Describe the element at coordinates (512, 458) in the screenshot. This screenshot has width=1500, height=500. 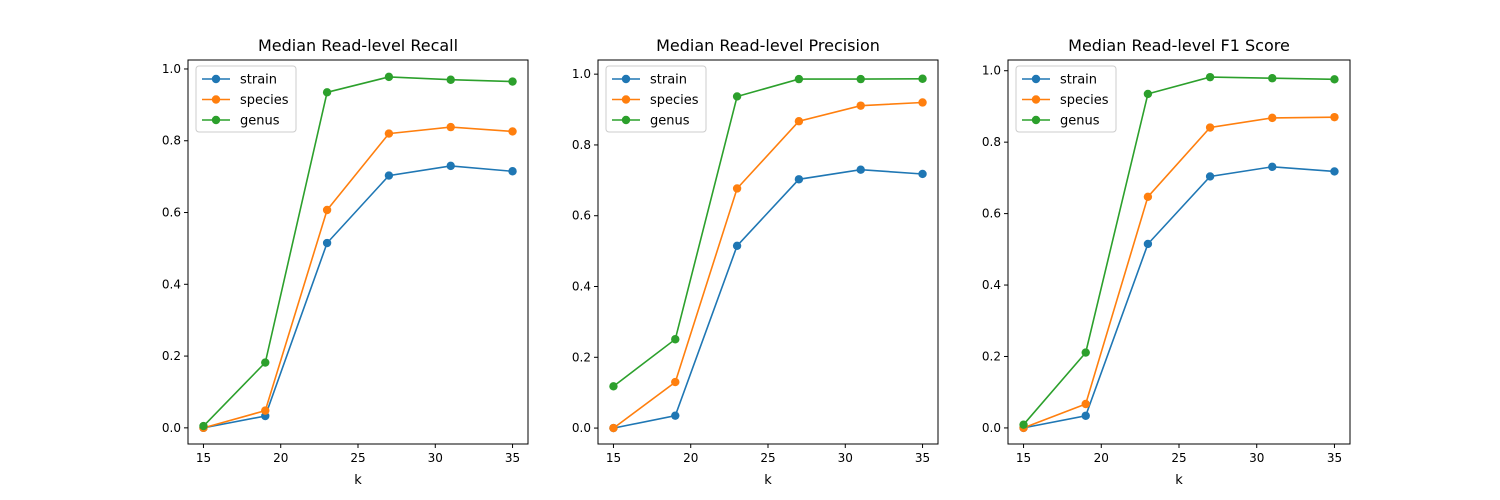
I see `x-tick-label: 35` at that location.